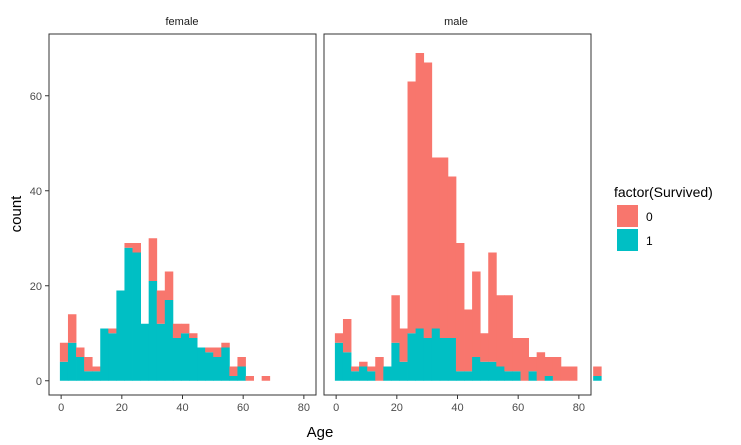 The image size is (741, 445). I want to click on y-tick-label-40: 40, so click(36, 192).